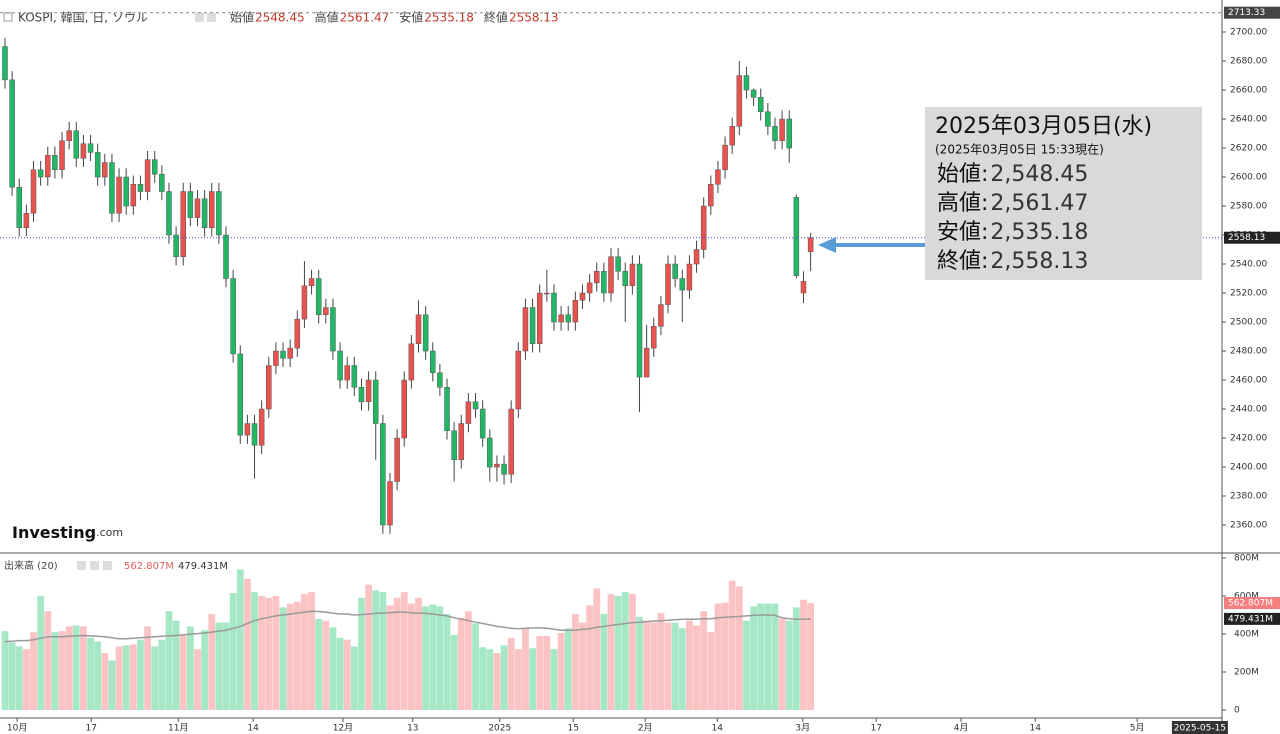 This screenshot has height=734, width=1280. Describe the element at coordinates (149, 566) in the screenshot. I see `volume-header-value: 562.807M` at that location.